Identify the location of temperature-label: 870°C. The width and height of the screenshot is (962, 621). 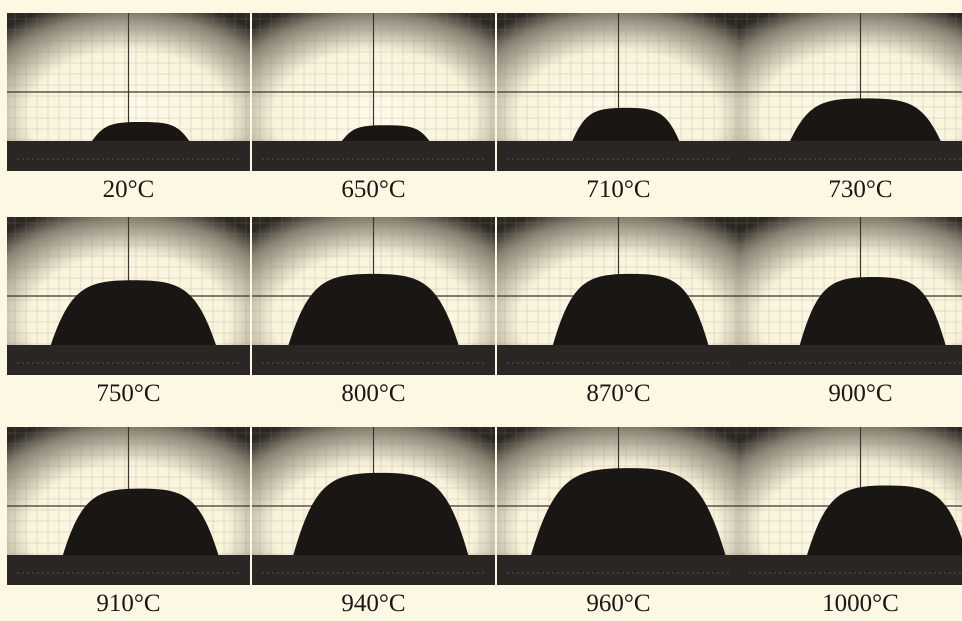
(618, 393).